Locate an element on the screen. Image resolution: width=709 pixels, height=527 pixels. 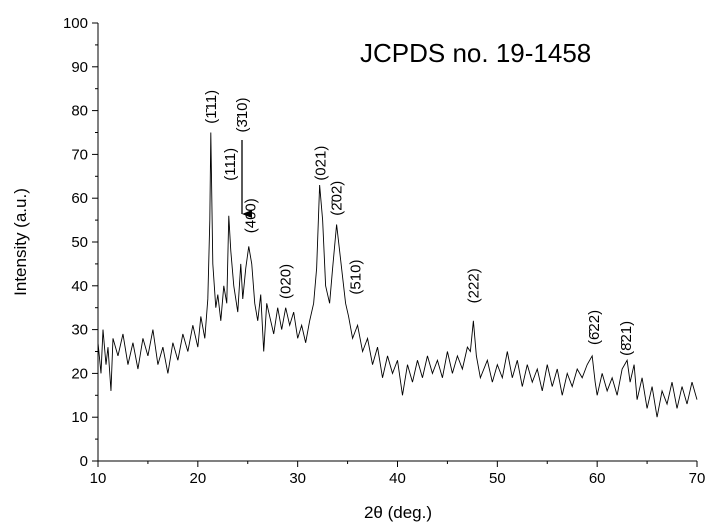
peak-label: (2̄02) is located at coordinates (337, 198).